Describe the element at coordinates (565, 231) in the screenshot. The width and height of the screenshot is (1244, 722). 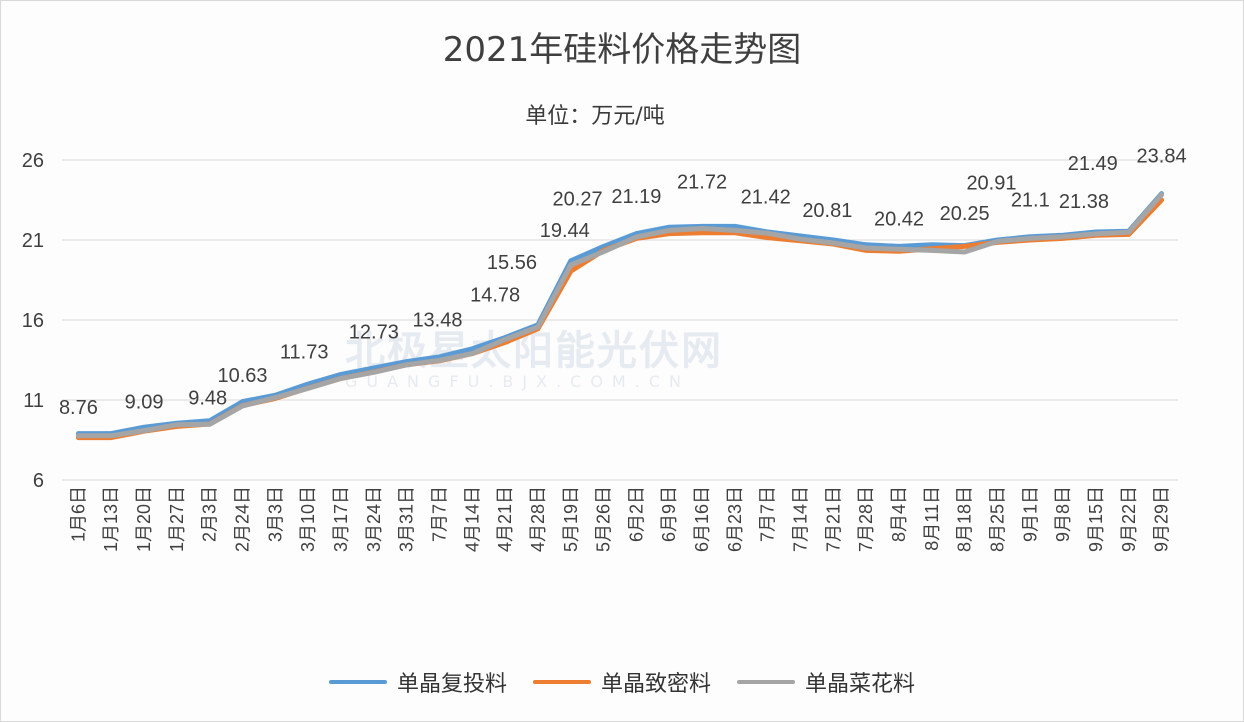
I see `data-label: 19.44` at that location.